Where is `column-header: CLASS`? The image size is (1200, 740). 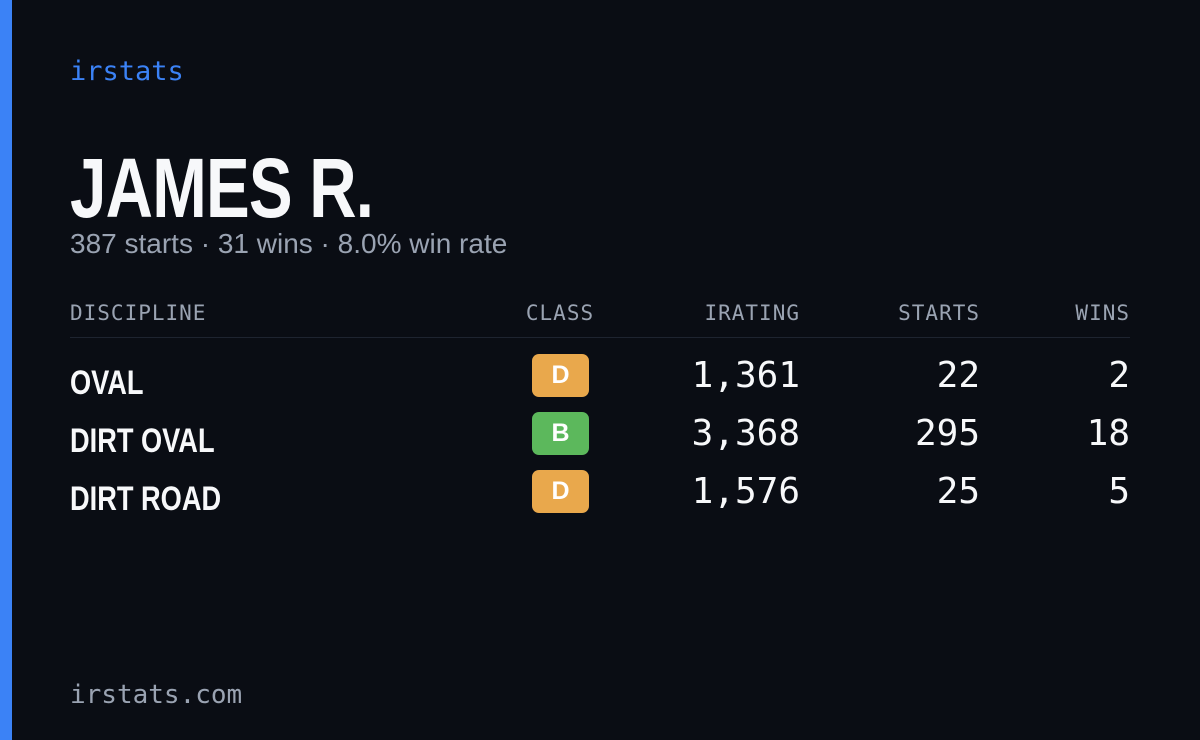 column-header: CLASS is located at coordinates (560, 313).